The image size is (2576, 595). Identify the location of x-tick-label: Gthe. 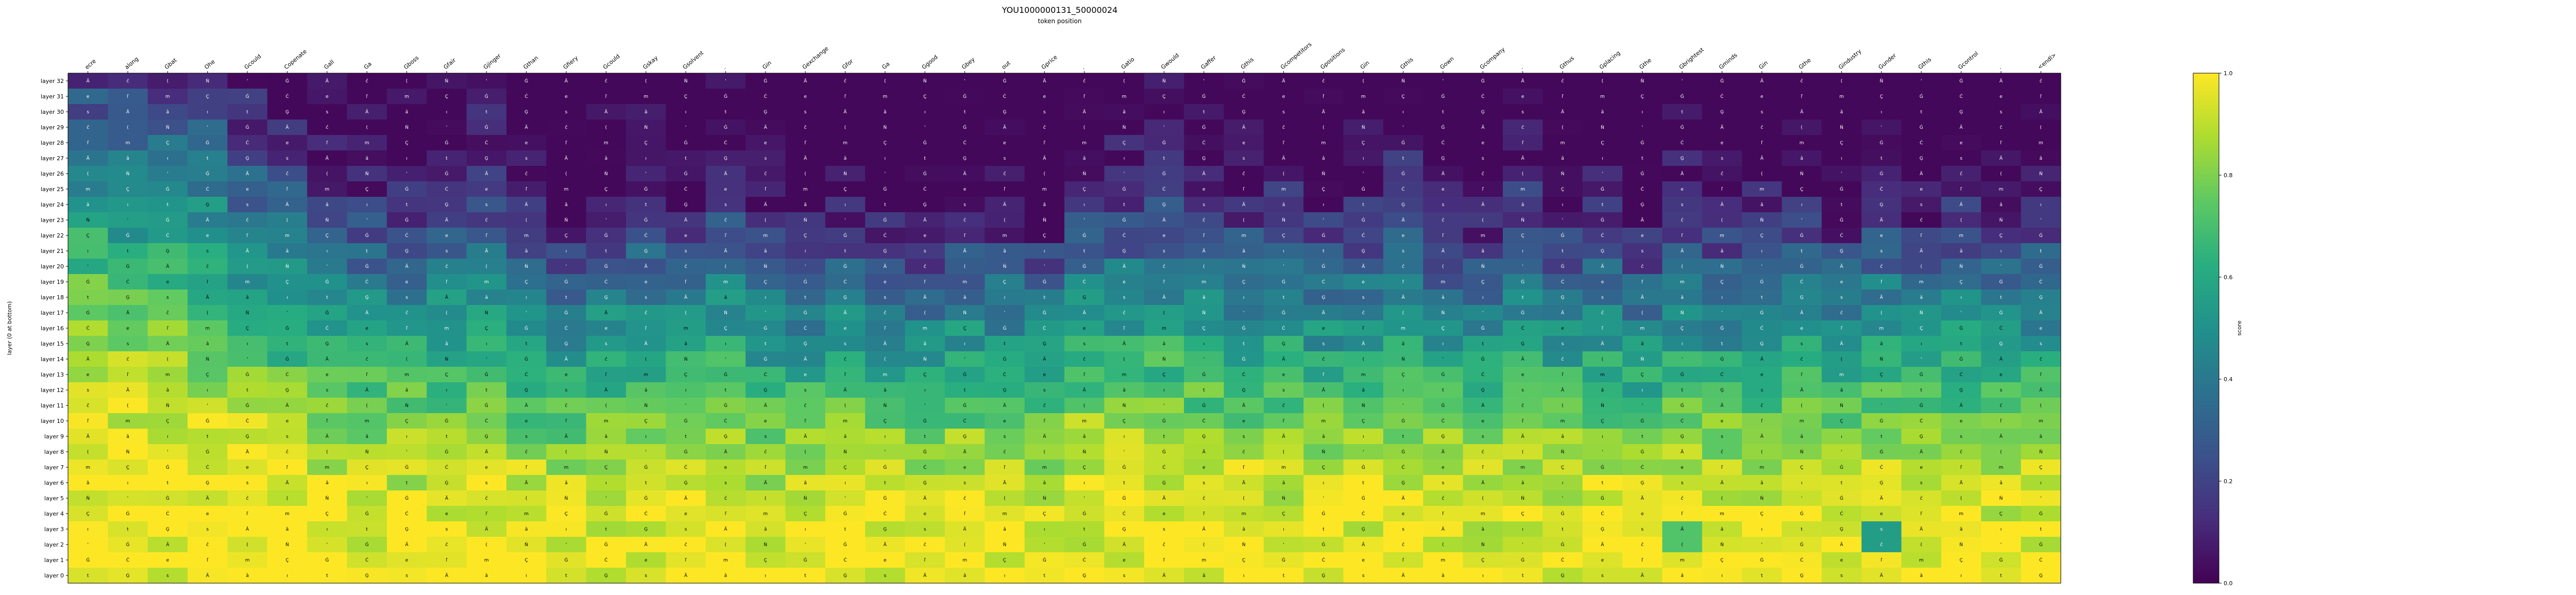
(1805, 64).